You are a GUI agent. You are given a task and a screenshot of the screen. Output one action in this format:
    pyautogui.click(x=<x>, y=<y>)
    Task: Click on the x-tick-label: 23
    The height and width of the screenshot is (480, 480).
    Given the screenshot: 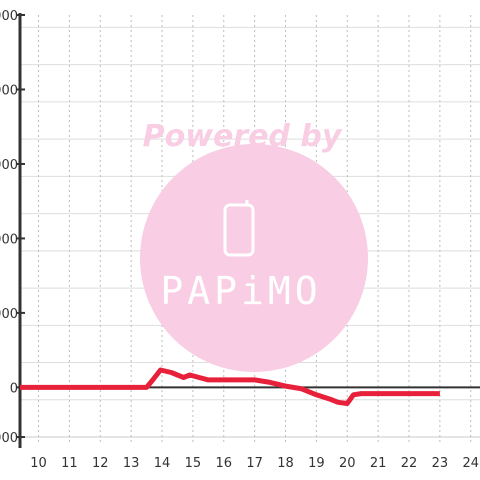 What is the action you would take?
    pyautogui.click(x=440, y=463)
    